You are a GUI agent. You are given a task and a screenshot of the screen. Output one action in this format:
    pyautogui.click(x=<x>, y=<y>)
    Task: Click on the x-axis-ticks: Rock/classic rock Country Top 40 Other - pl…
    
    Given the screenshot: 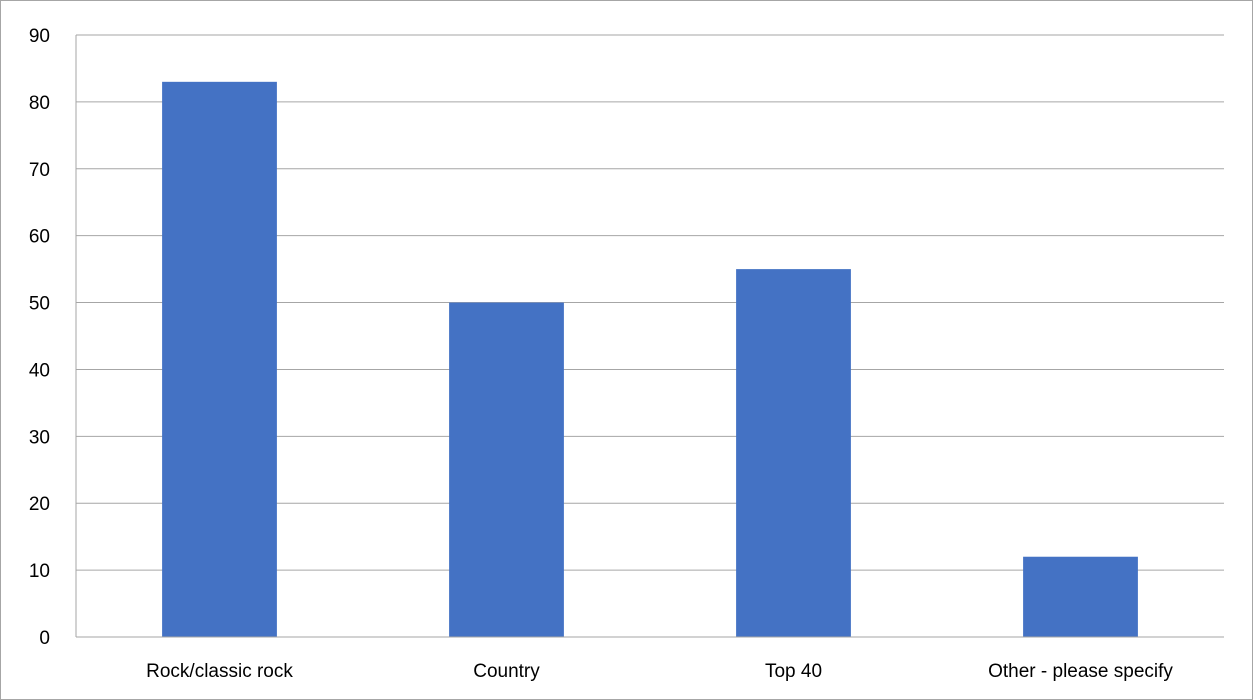 What is the action you would take?
    pyautogui.click(x=659, y=671)
    